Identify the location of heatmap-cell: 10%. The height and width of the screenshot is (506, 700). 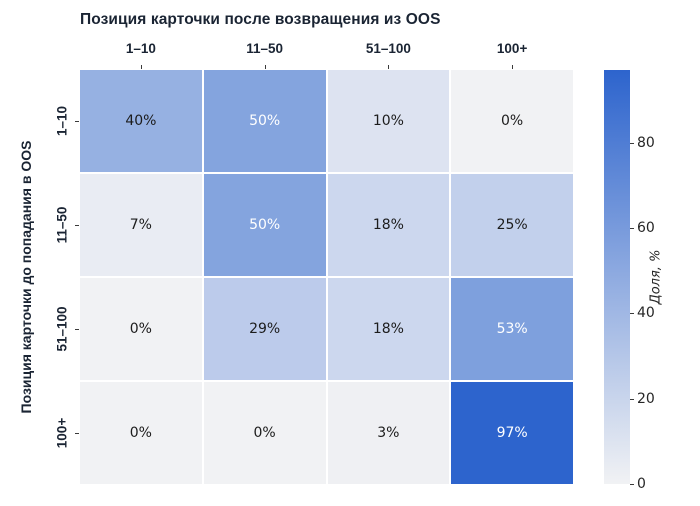
(388, 121).